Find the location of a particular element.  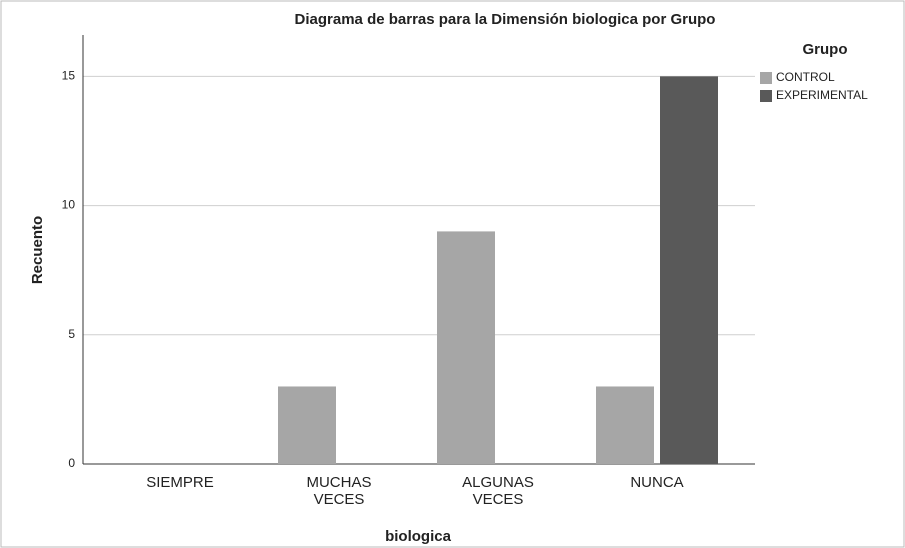

y-axis-label: Recuento is located at coordinates (37, 250).